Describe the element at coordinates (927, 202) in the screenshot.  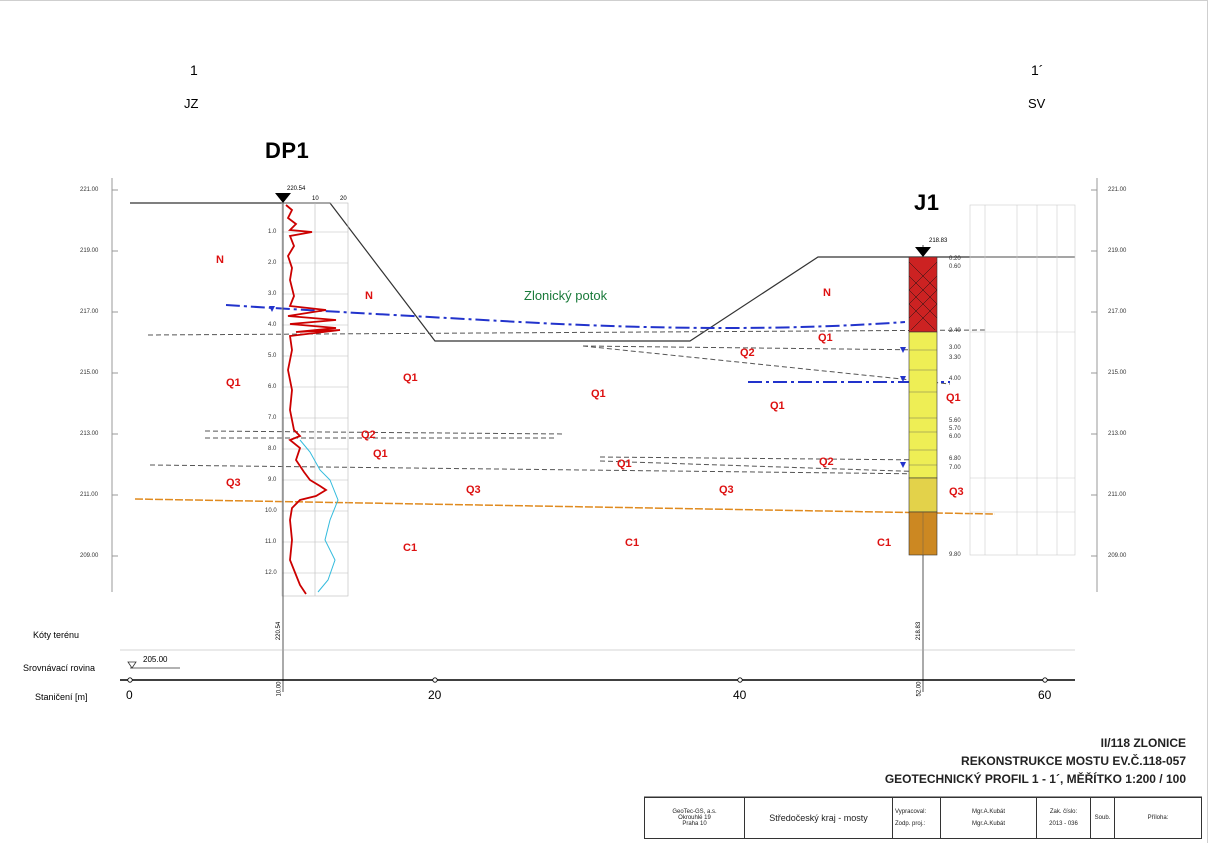
I see `borehole-j1-title: J1` at that location.